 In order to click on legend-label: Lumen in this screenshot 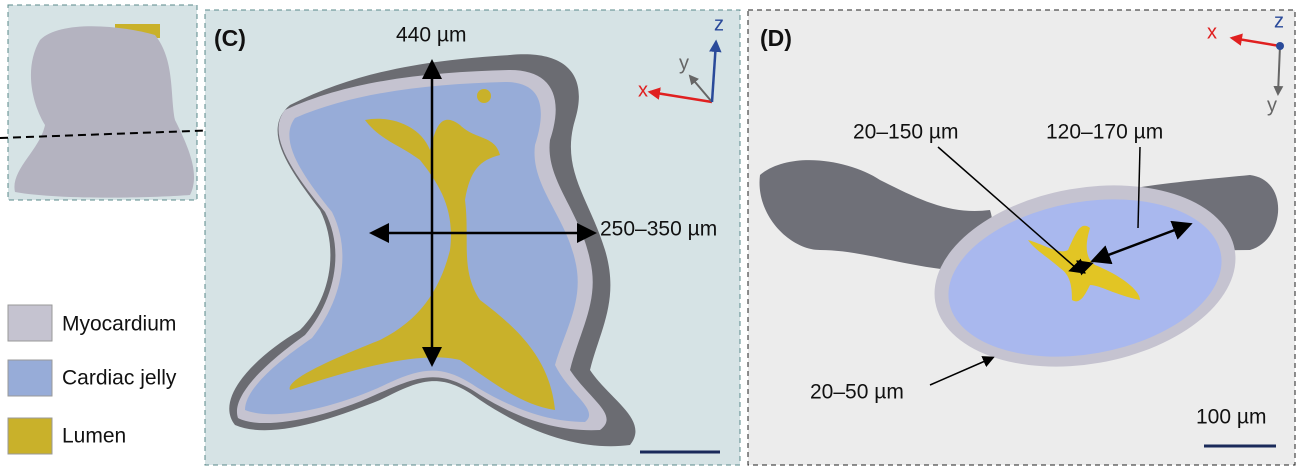, I will do `click(94, 436)`.